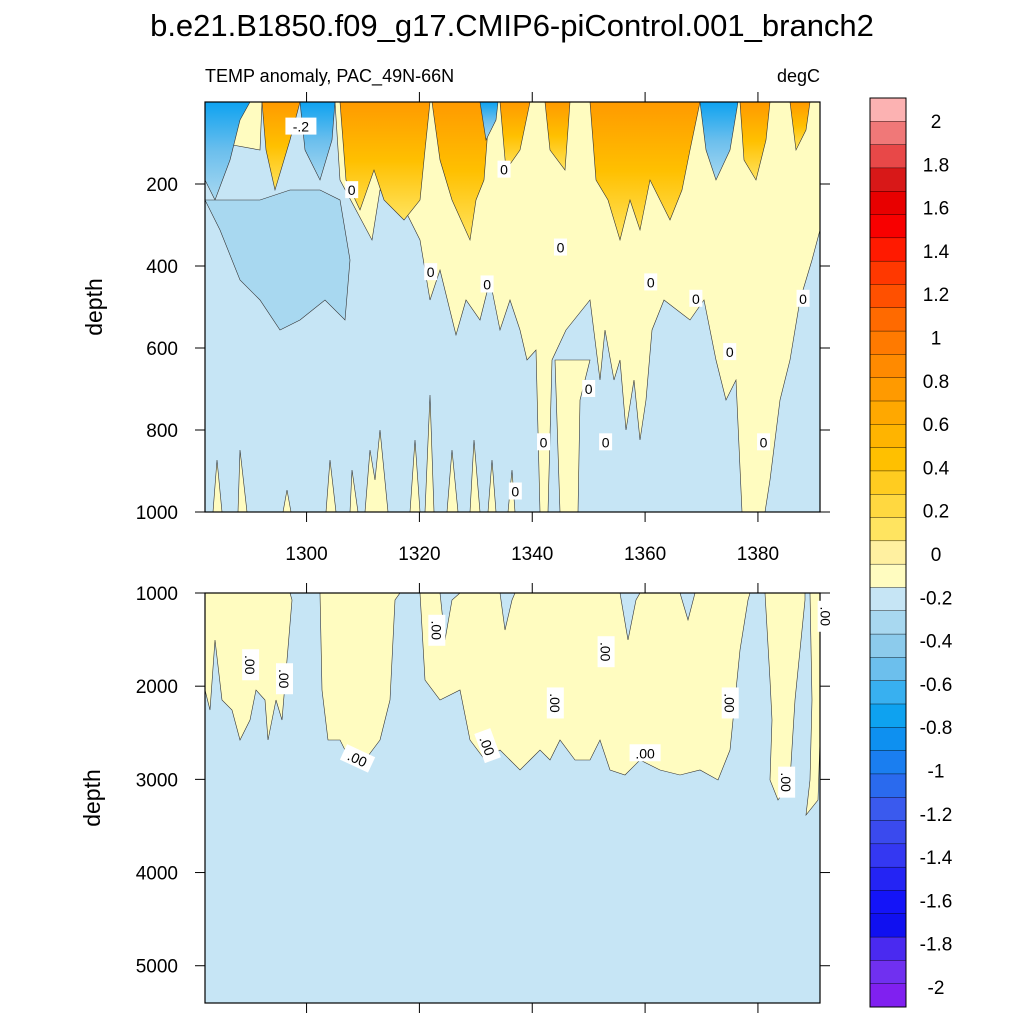 This screenshot has width=1024, height=1024. I want to click on x-tick-label: 1320, so click(419, 554).